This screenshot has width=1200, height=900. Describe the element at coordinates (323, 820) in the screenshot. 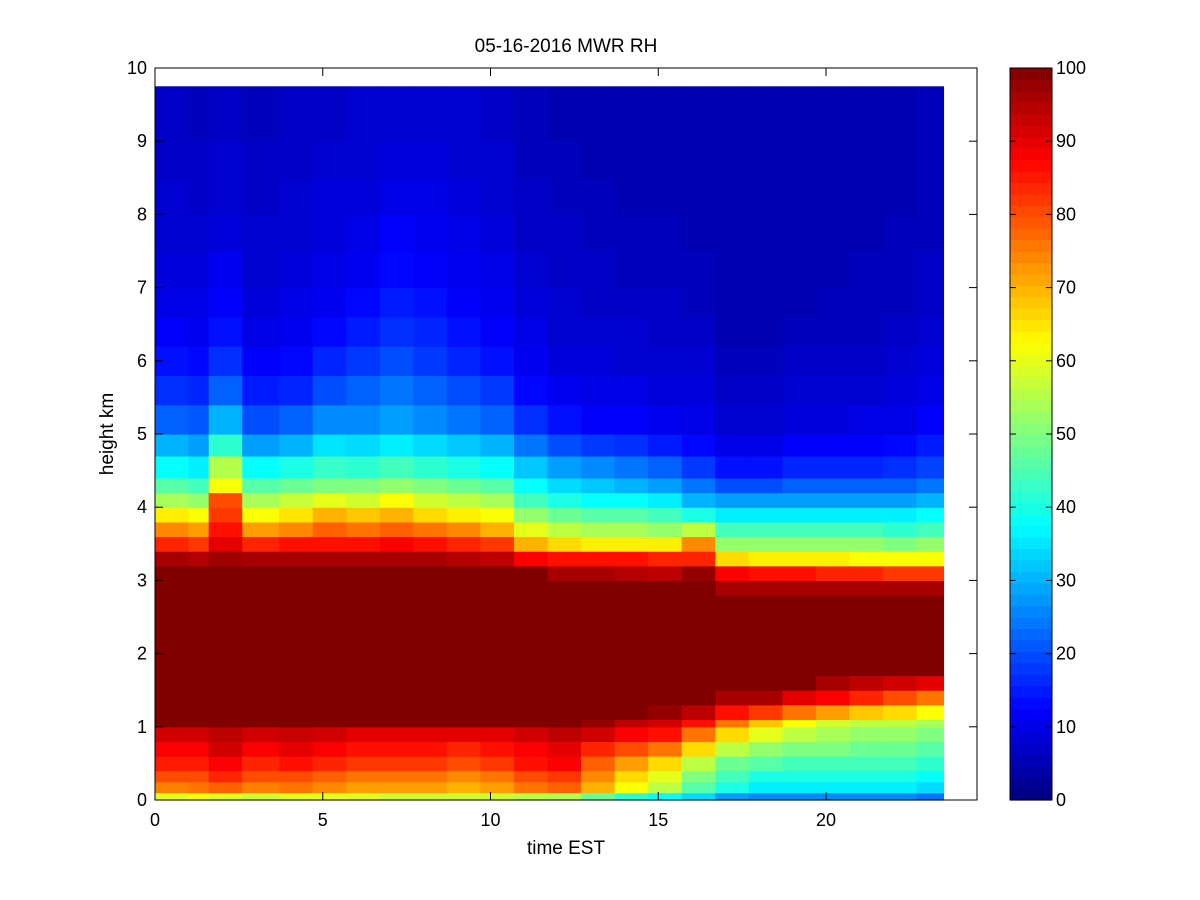

I see `x-tick-label: 5` at that location.